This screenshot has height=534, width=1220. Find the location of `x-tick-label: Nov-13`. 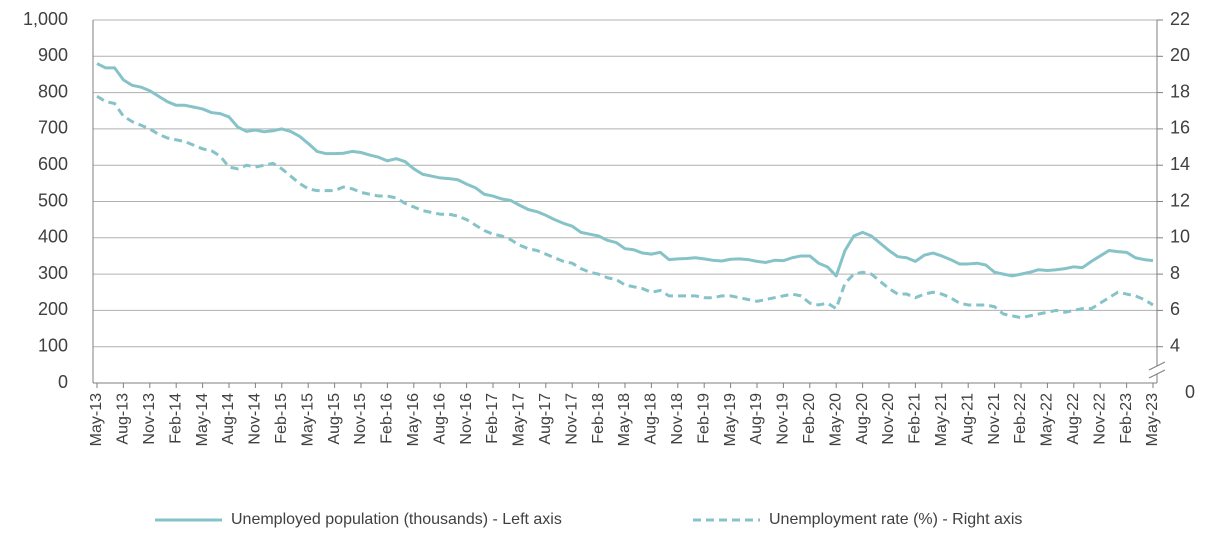

x-tick-label: Nov-13 is located at coordinates (149, 419).